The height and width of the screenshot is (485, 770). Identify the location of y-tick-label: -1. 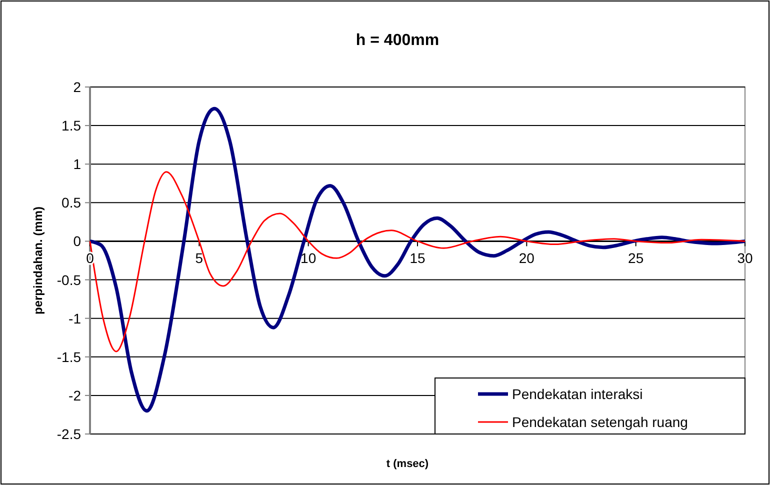
(75, 318).